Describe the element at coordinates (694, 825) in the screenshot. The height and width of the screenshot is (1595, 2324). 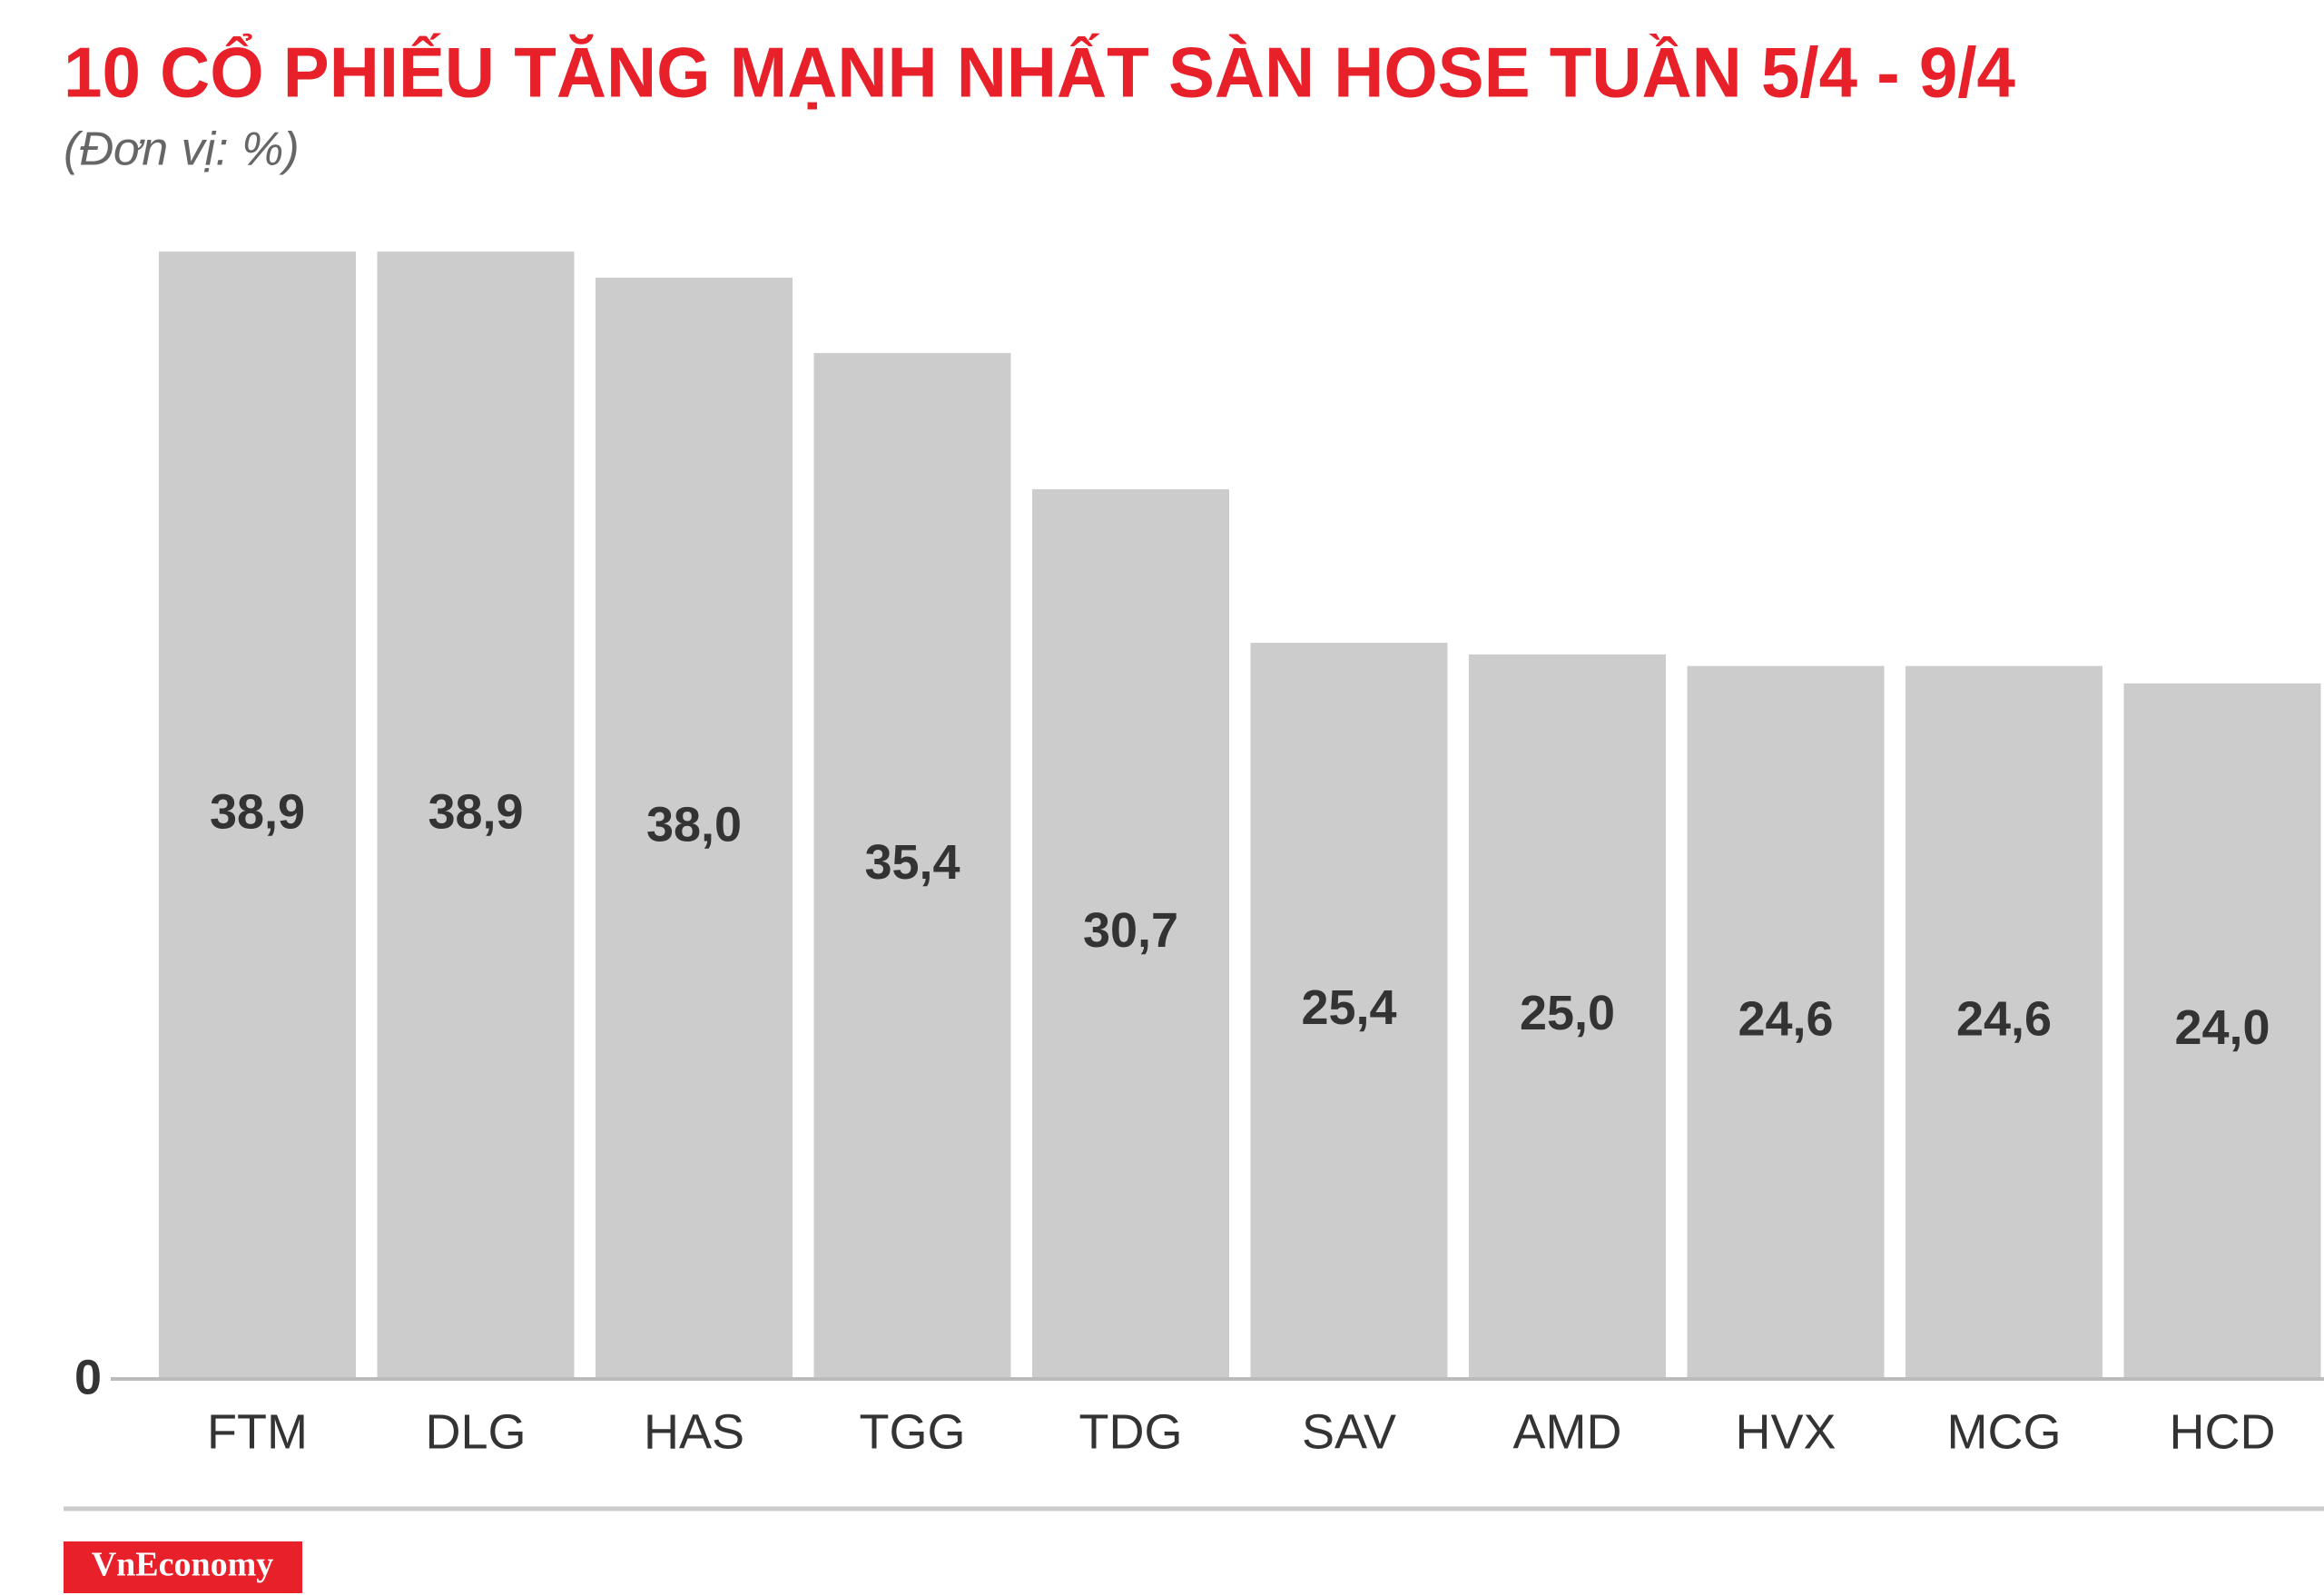
I see `value-label: 38,0` at that location.